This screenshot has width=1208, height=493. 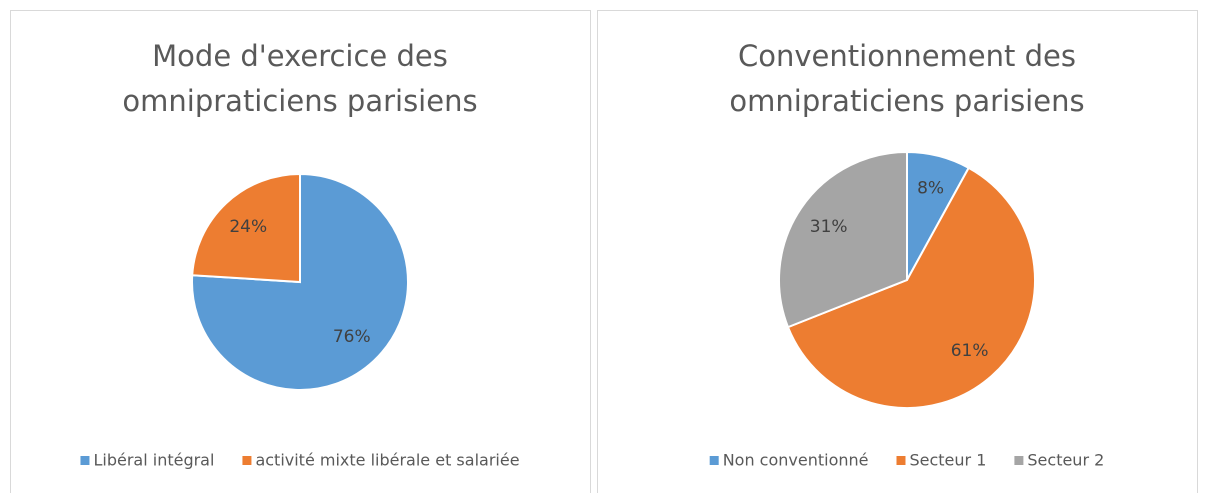 What do you see at coordinates (970, 351) in the screenshot?
I see `data-label: 61%` at bounding box center [970, 351].